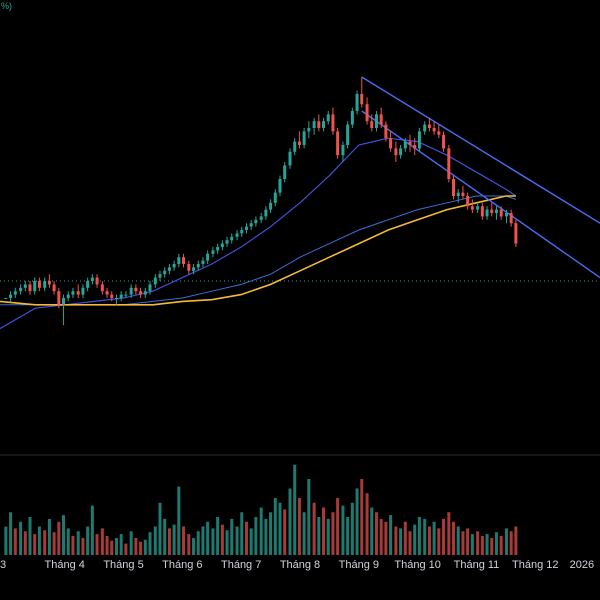 Image resolution: width=600 pixels, height=600 pixels. Describe the element at coordinates (123, 565) in the screenshot. I see `x-tick-label: Tháng 5` at that location.